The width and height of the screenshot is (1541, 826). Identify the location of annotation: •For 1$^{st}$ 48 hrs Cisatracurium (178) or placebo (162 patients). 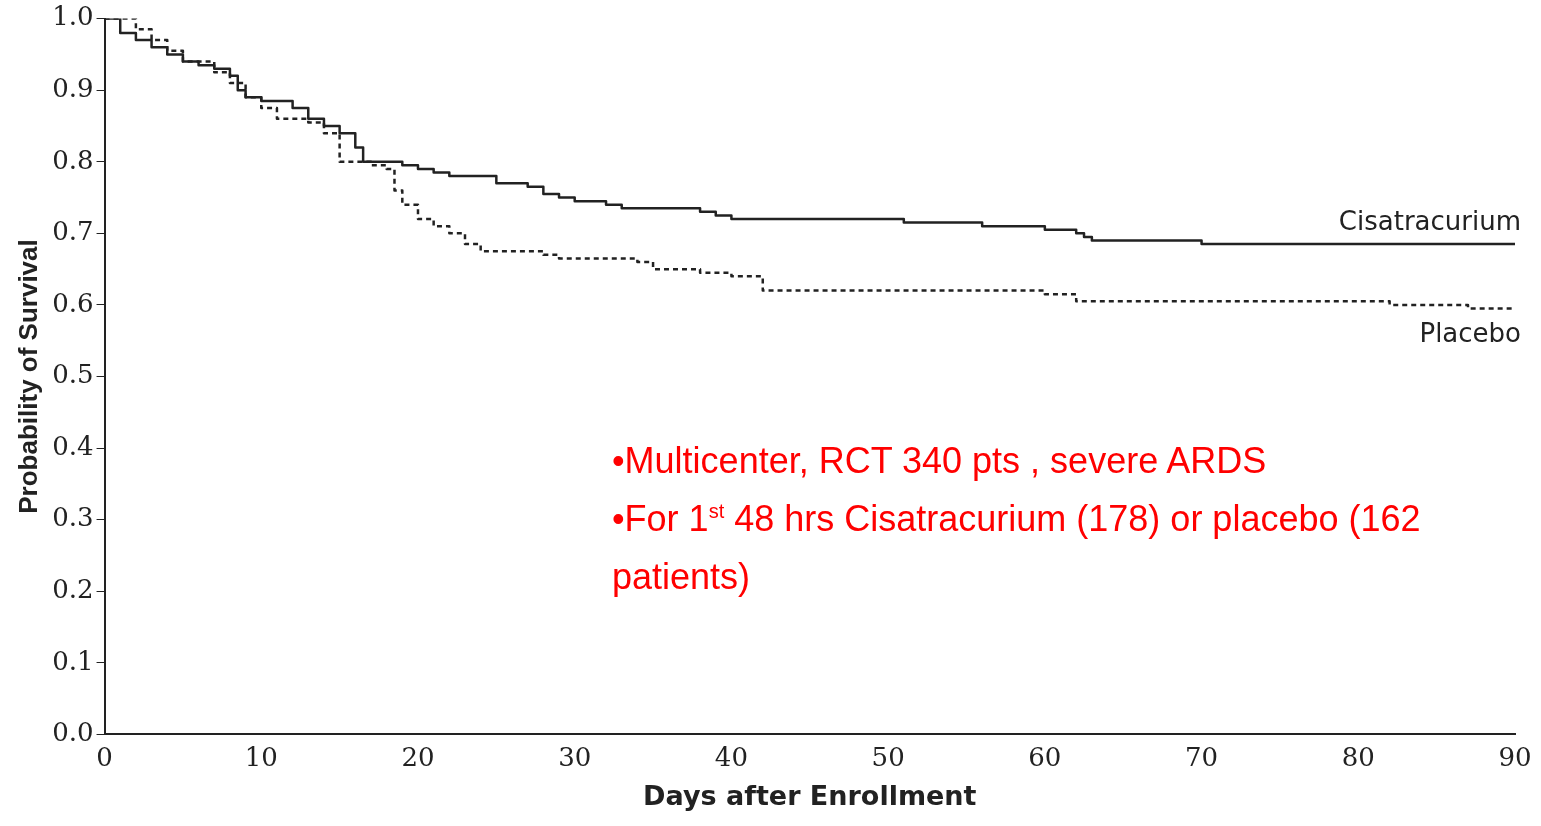
(1017, 548).